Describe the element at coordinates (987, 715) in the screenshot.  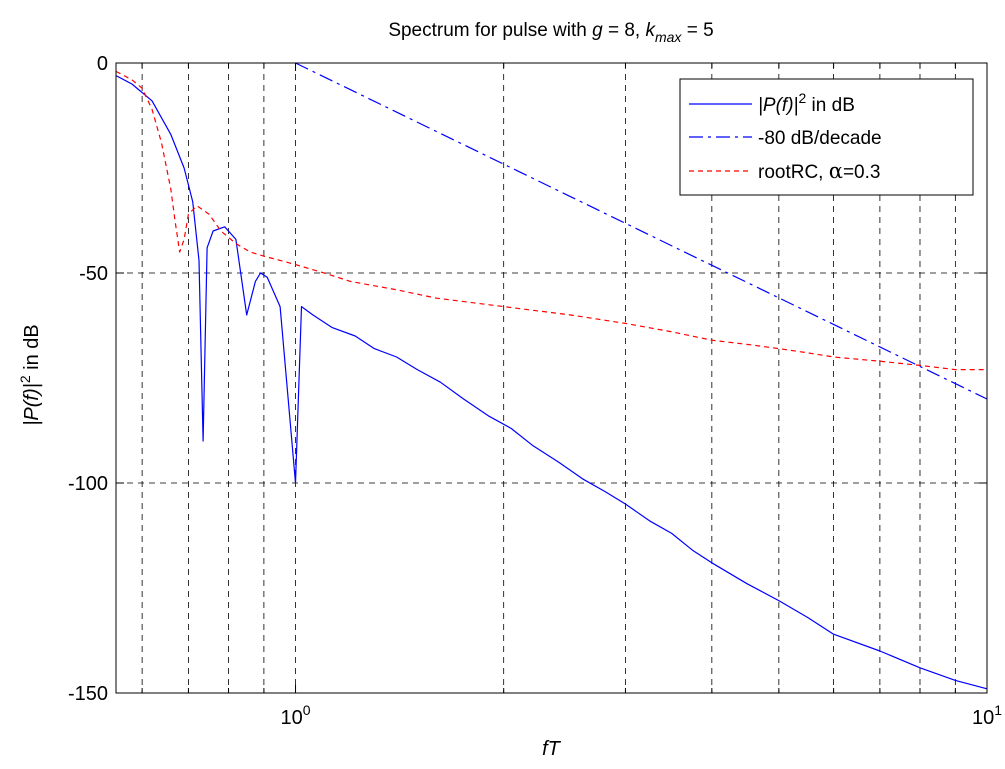
I see `x-tick-label: 10¹` at that location.